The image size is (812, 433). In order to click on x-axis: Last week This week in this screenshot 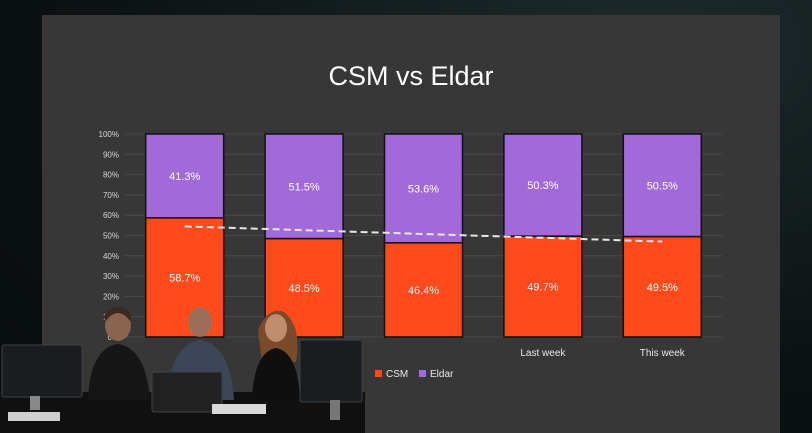, I will do `click(602, 353)`.